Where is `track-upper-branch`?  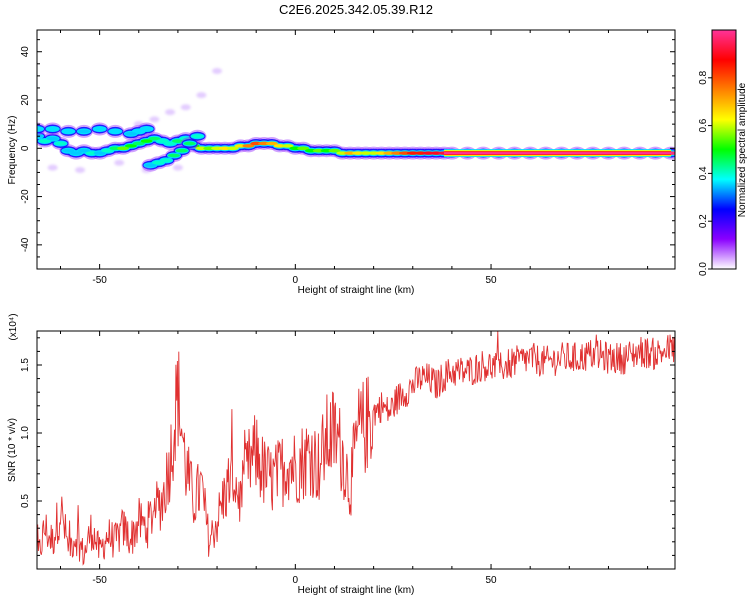 track-upper-branch is located at coordinates (96, 131).